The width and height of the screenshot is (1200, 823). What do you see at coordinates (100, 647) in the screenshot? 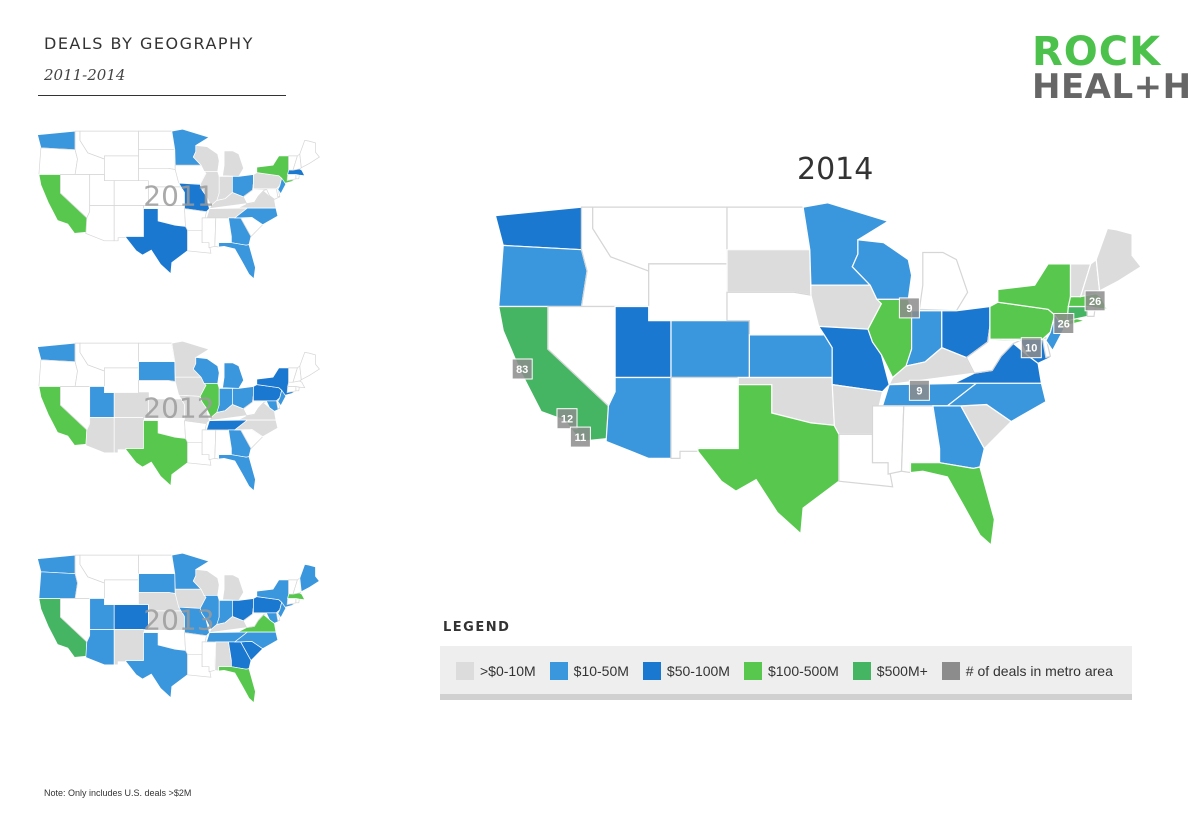
I see `state-az` at bounding box center [100, 647].